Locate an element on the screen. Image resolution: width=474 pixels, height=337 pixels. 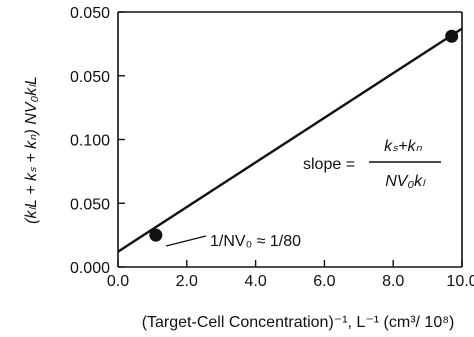
x-tick-label: 0.0 is located at coordinates (118, 281).